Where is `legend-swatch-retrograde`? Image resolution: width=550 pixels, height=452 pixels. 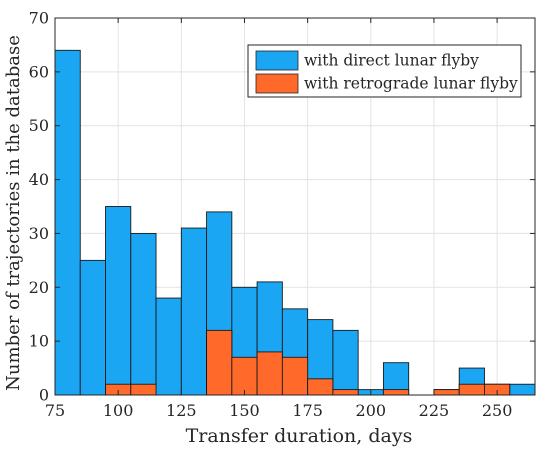
legend-swatch-retrograde is located at coordinates (277, 83).